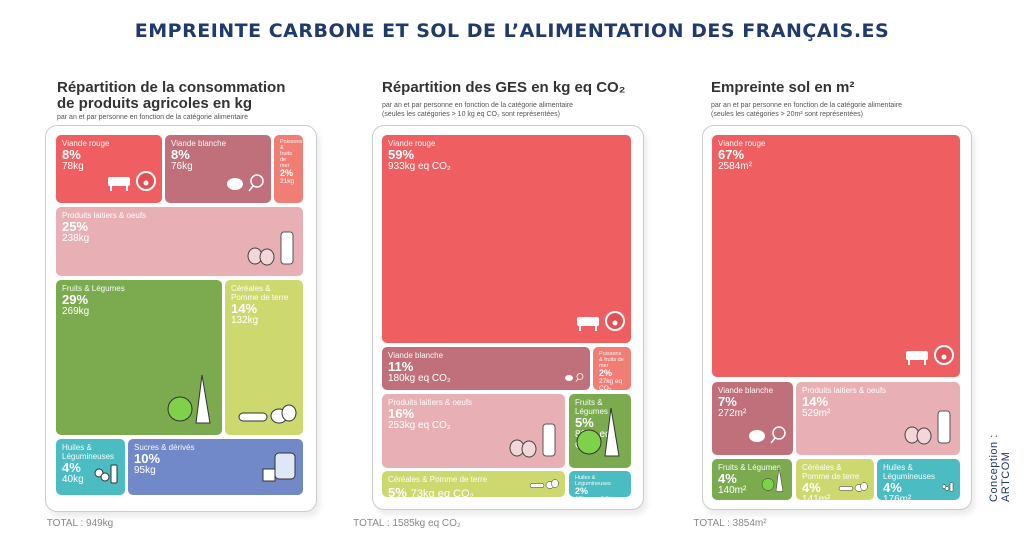  I want to click on treemap-tile-cereales: Céréales & Pomme de terre 4% 141m², so click(835, 479).